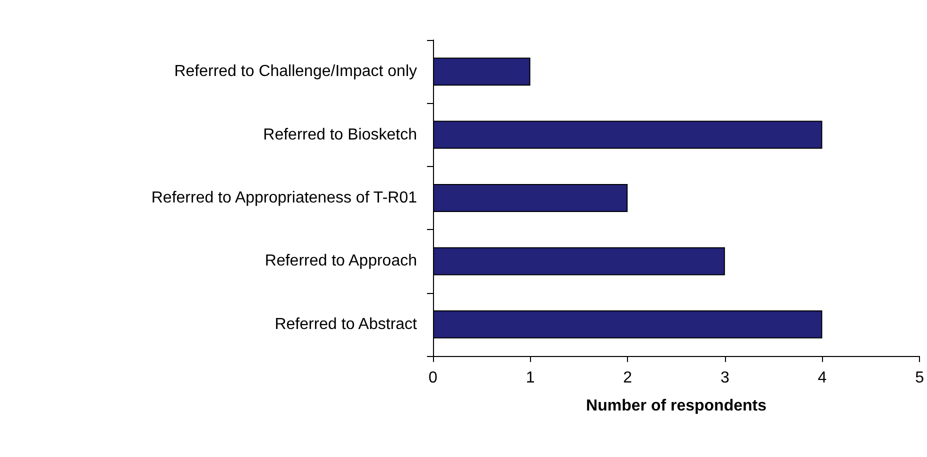  I want to click on y-tick-label: Referred to Biosketch, so click(340, 135).